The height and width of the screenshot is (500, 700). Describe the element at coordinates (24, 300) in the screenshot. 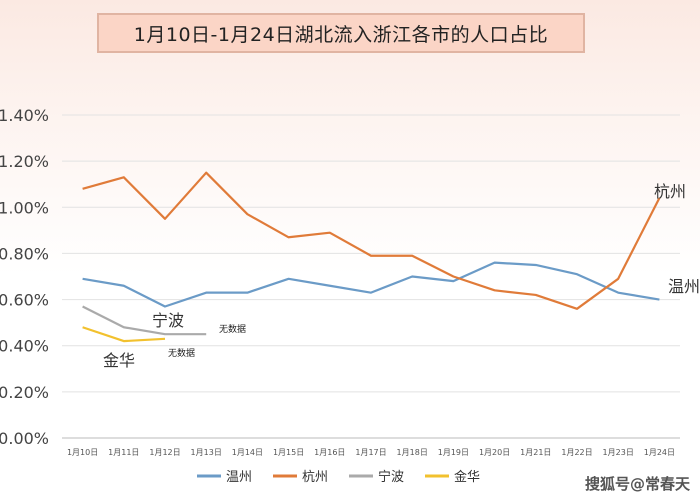

I see `y-tick-label: 0.60%` at that location.